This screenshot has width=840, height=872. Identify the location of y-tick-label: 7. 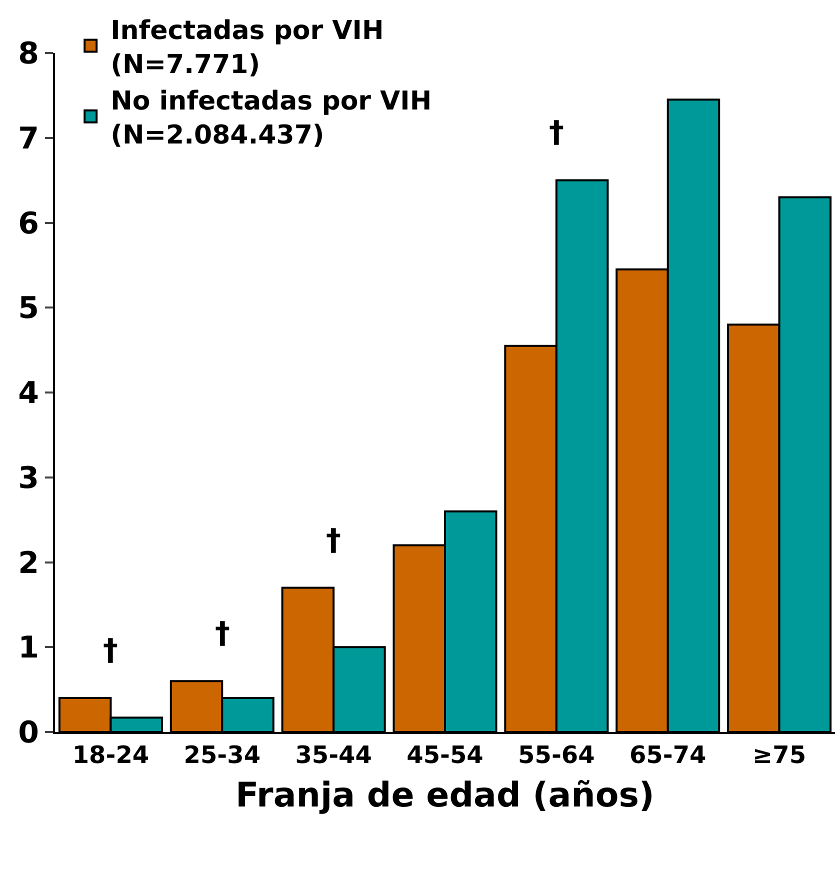
(28, 138).